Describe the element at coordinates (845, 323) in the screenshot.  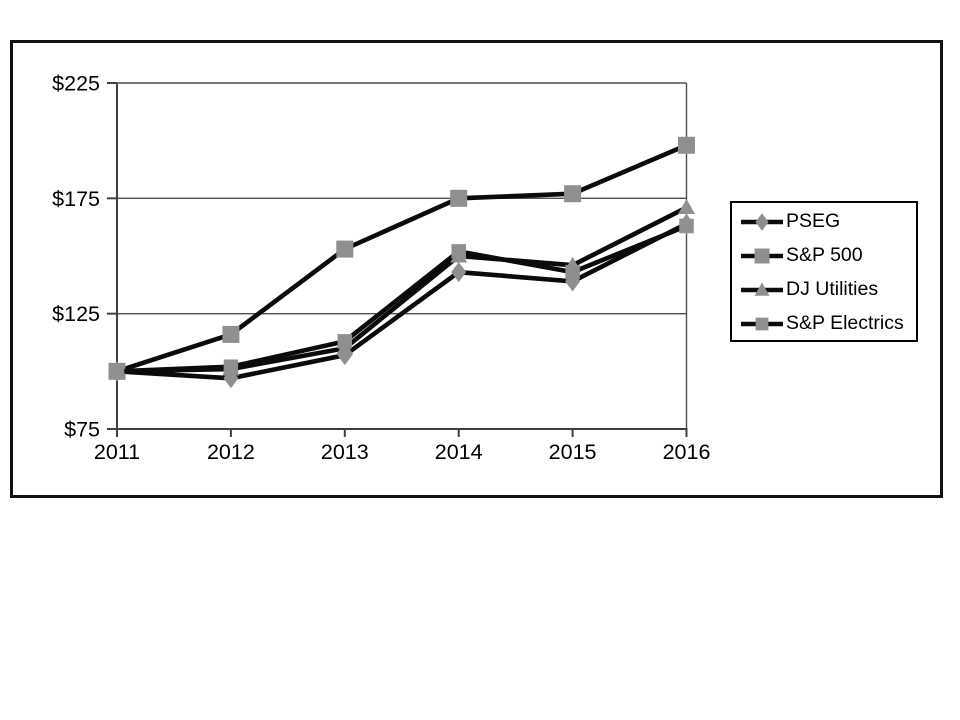
I see `legend-label: S&P Electrics` at that location.